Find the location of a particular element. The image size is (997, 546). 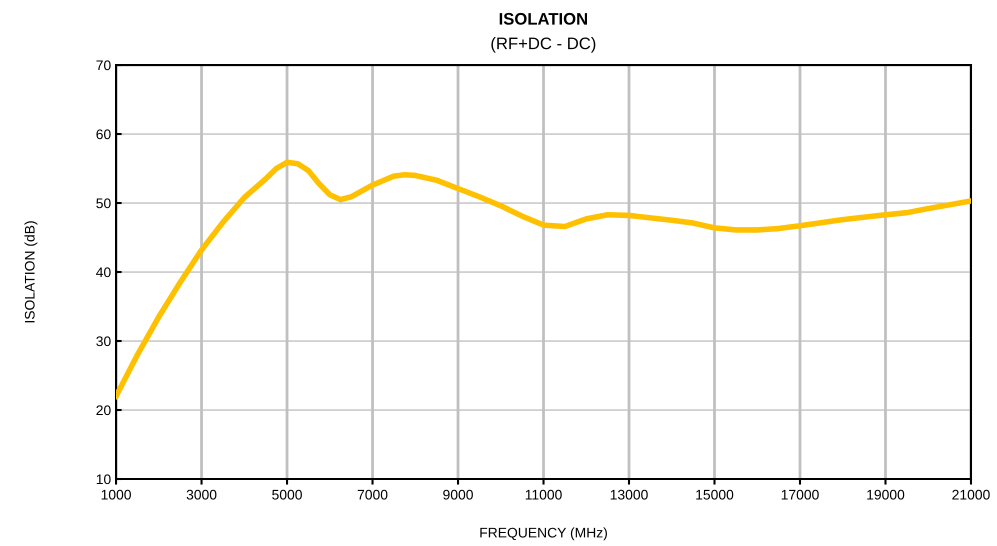

chart-title: ISOLATION is located at coordinates (543, 18).